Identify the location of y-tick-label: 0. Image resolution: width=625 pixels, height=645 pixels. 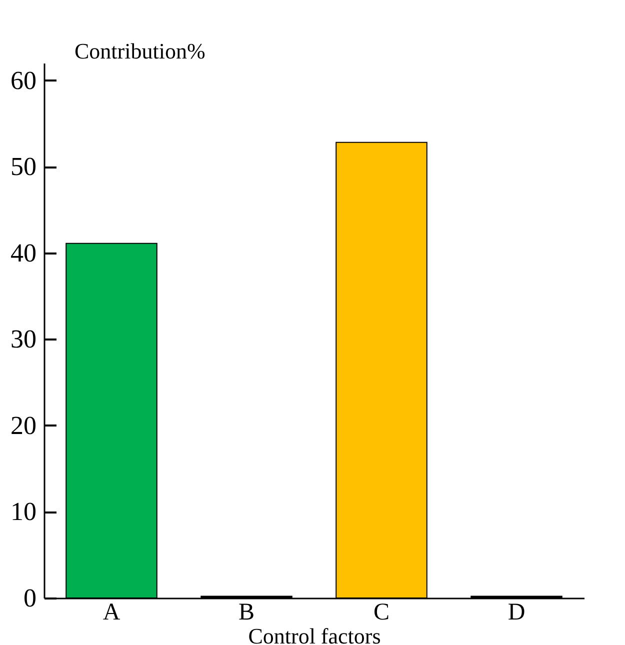
(30, 598).